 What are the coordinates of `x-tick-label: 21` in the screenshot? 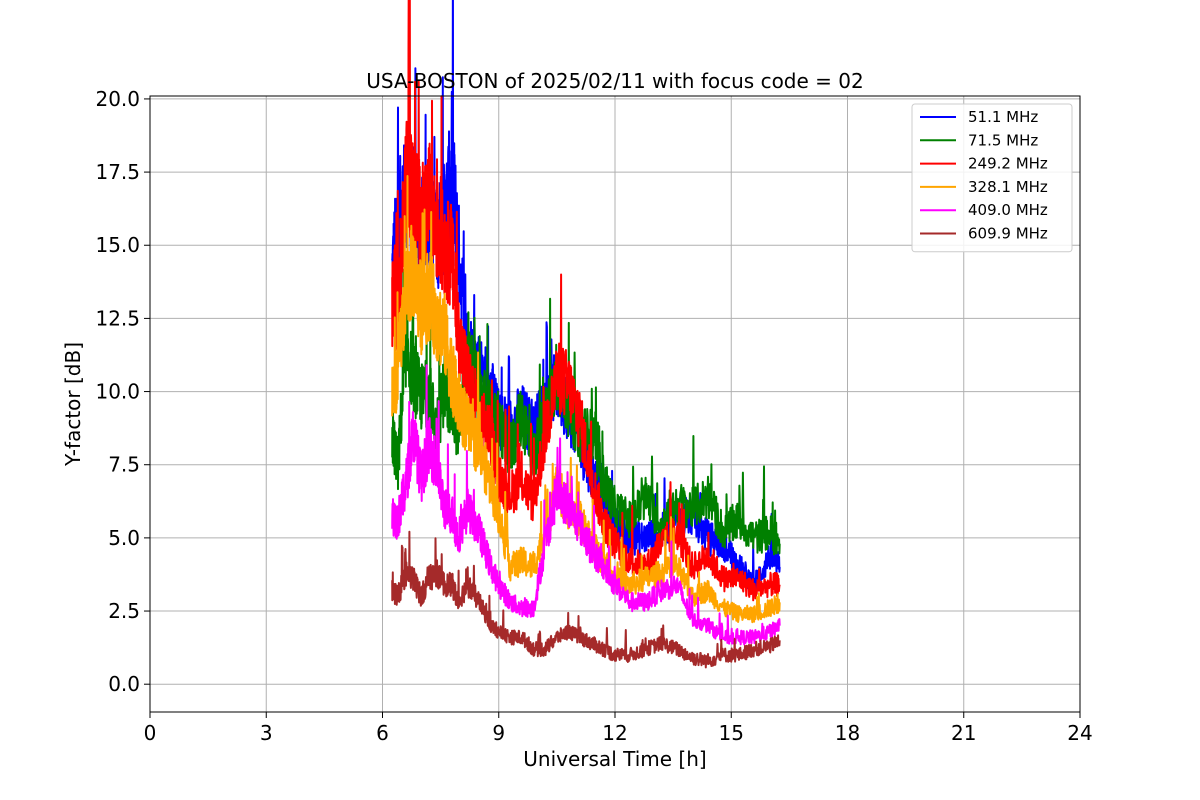 It's located at (963, 733).